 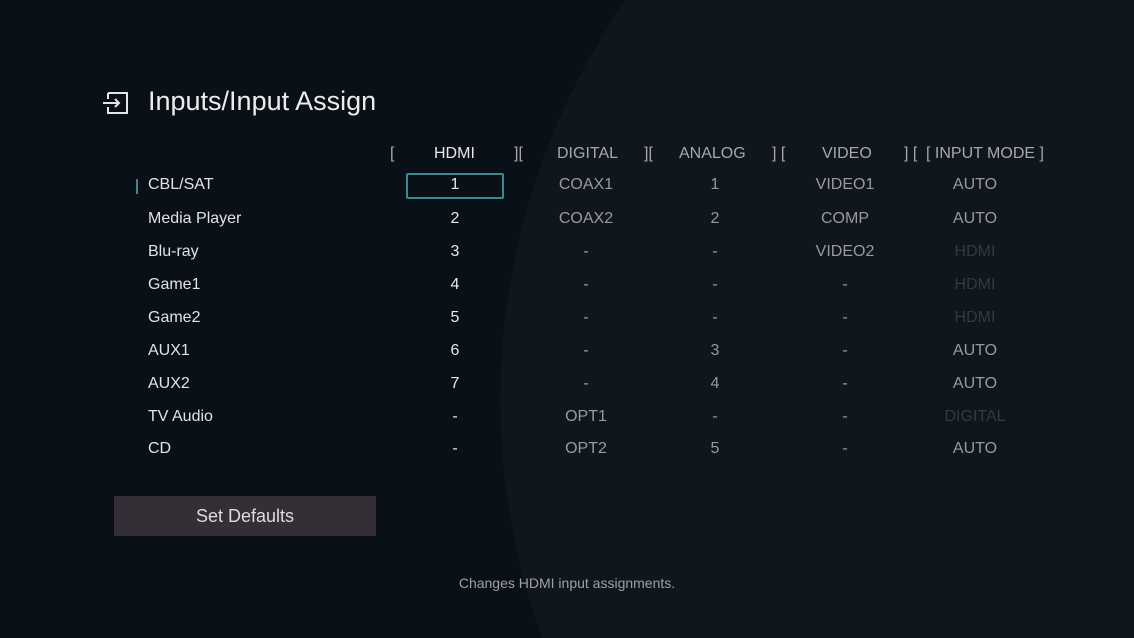 I want to click on table-row: CD - OPT2 5 - AUTO, so click(x=567, y=456).